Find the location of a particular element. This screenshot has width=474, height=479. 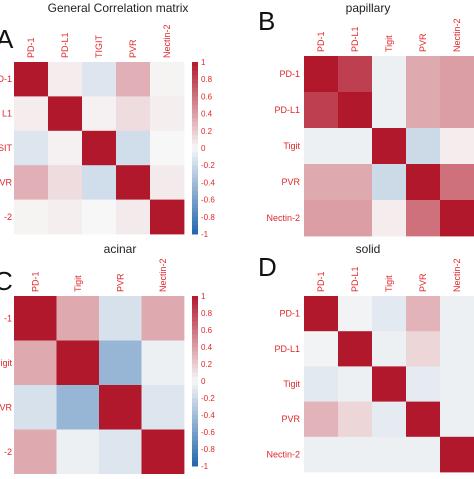

row-label: PVR is located at coordinates (6, 182).